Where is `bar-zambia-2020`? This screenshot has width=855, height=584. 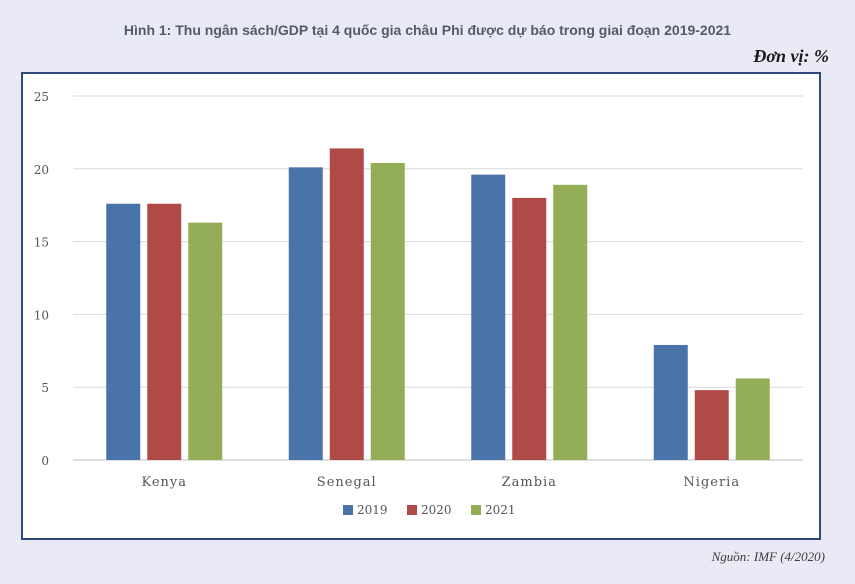 bar-zambia-2020 is located at coordinates (529, 329).